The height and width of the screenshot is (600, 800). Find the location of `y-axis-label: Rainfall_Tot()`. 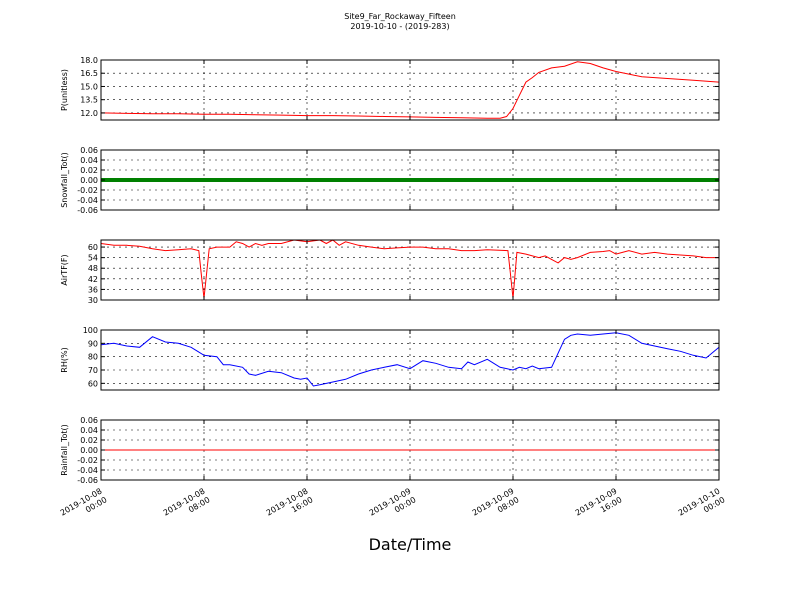

y-axis-label: Rainfall_Tot() is located at coordinates (64, 450).